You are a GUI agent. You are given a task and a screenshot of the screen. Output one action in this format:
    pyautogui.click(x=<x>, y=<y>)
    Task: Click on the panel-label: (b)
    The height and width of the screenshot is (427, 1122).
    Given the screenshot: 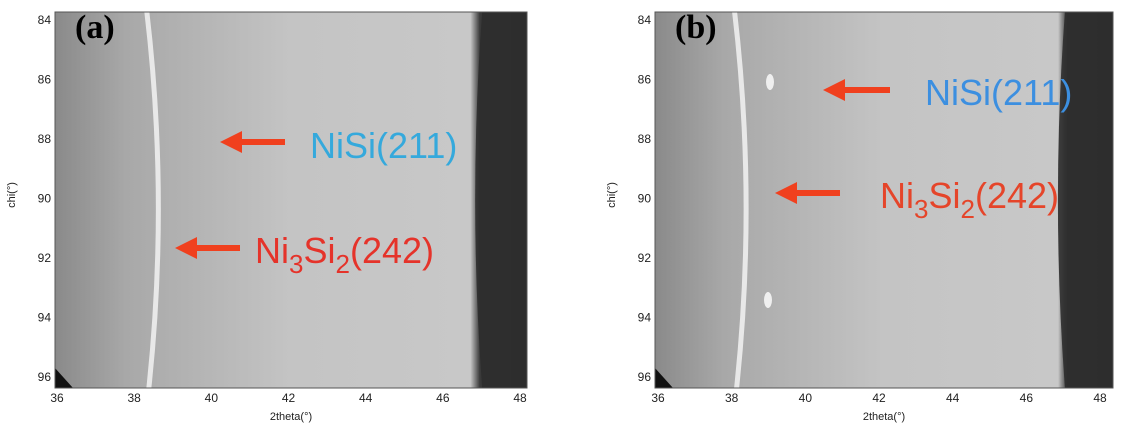 What is the action you would take?
    pyautogui.click(x=696, y=27)
    